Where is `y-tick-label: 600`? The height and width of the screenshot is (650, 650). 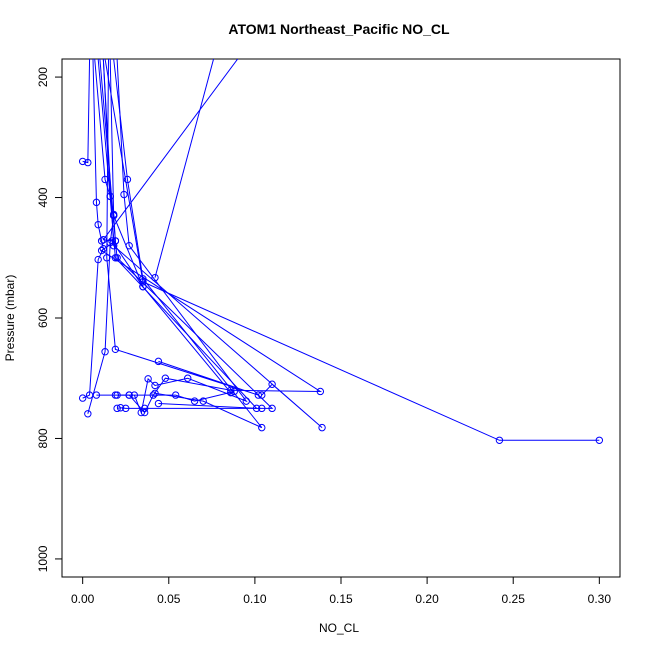
y-tick-label: 600 is located at coordinates (43, 318).